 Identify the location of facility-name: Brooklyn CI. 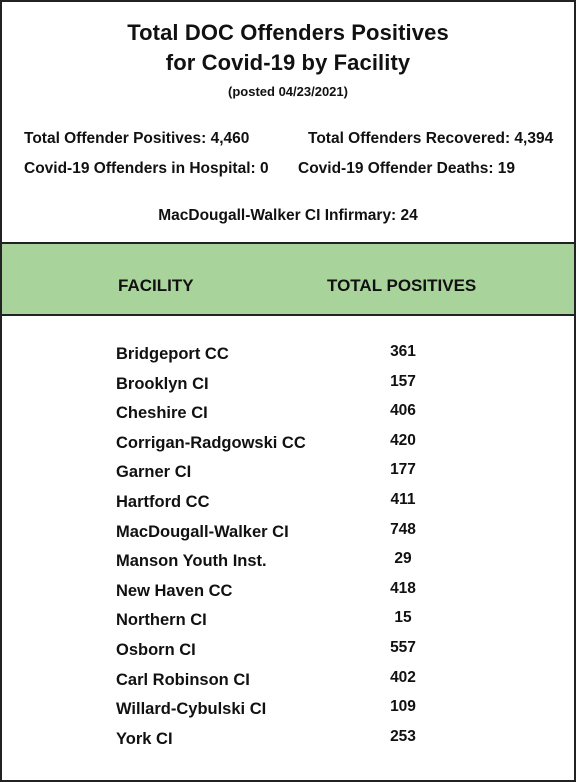
(162, 383).